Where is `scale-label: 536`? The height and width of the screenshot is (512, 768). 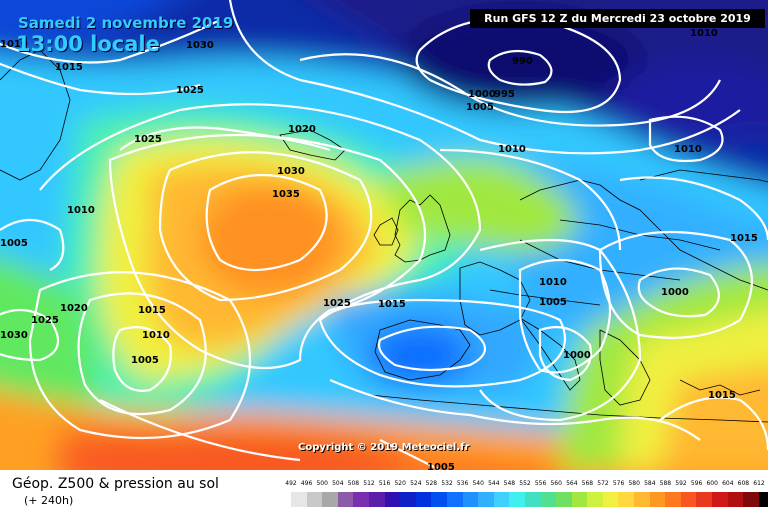
scale-label: 536 is located at coordinates (462, 483).